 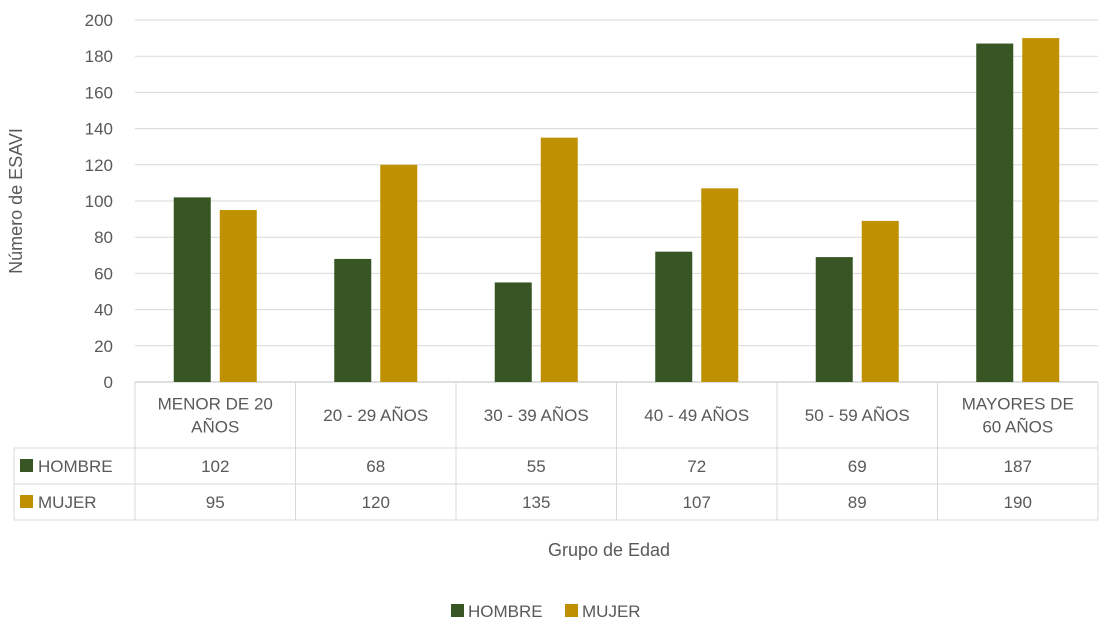 I want to click on legend: HOMBRE MUJER, so click(x=546, y=611).